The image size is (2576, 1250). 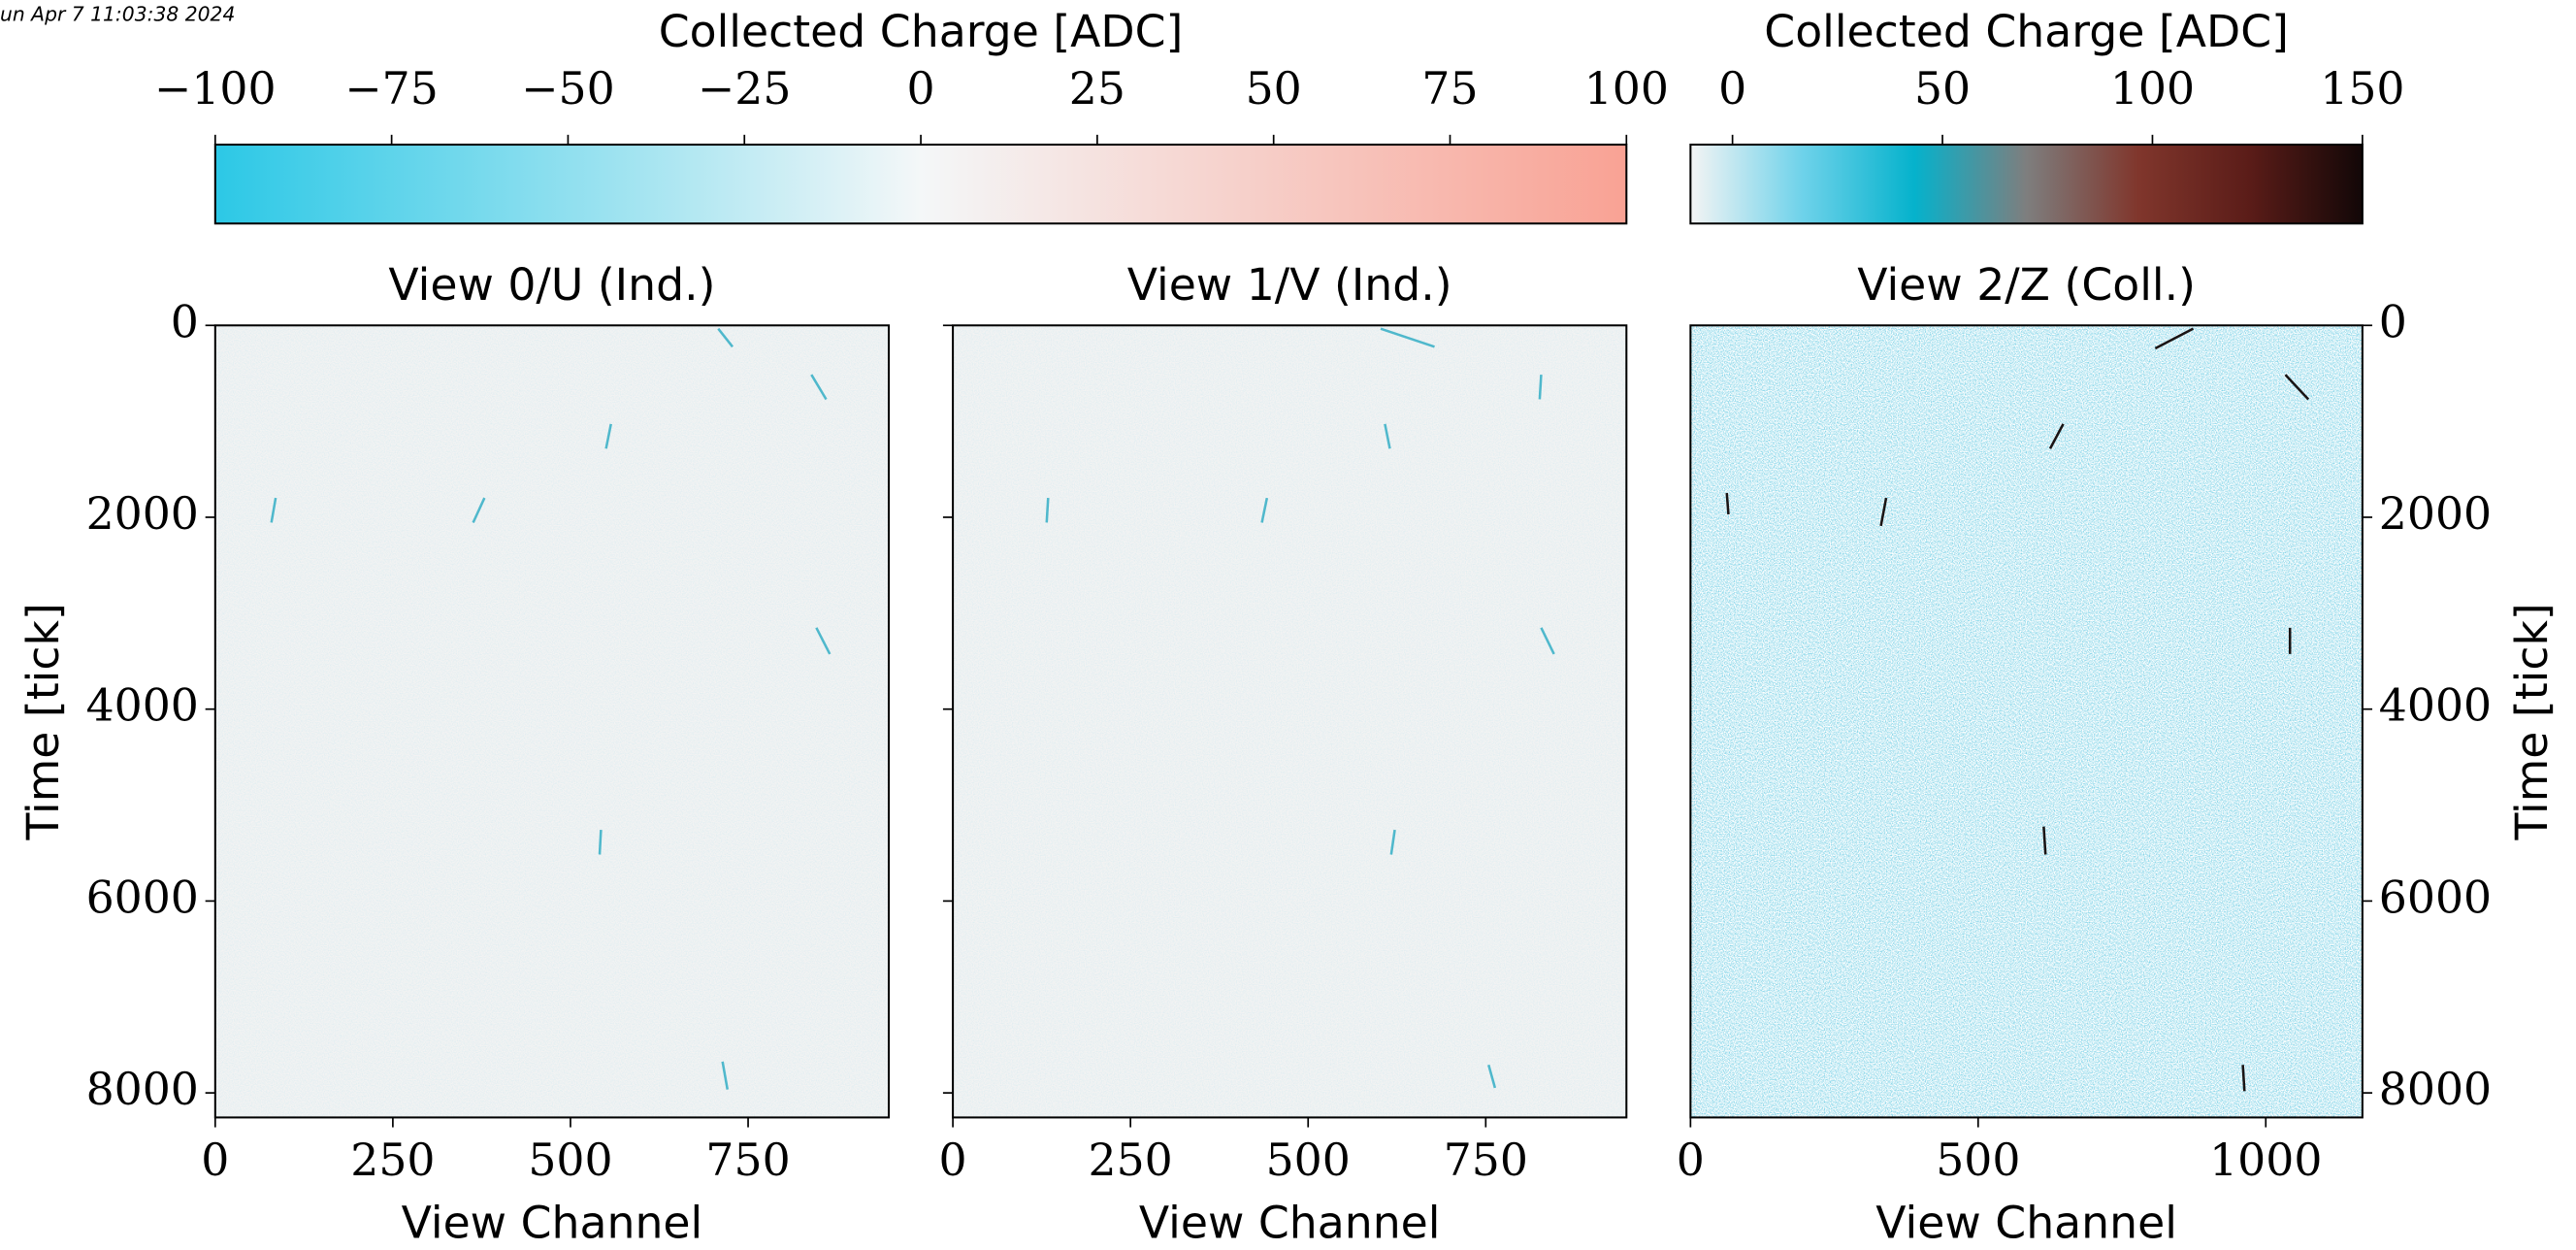 I want to click on tick-label: −100, so click(x=216, y=89).